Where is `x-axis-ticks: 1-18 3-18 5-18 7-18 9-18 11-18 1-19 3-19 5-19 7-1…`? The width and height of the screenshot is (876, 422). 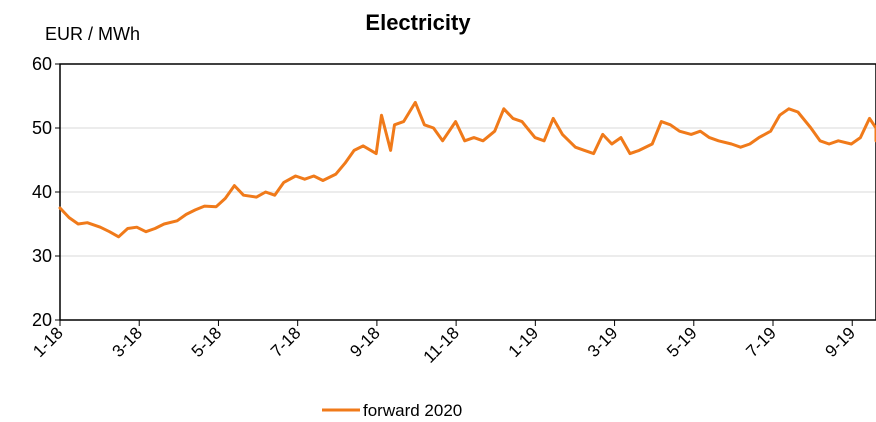 x-axis-ticks: 1-18 3-18 5-18 7-18 9-18 11-18 1-19 3-19 5-19 7-1… is located at coordinates (444, 343).